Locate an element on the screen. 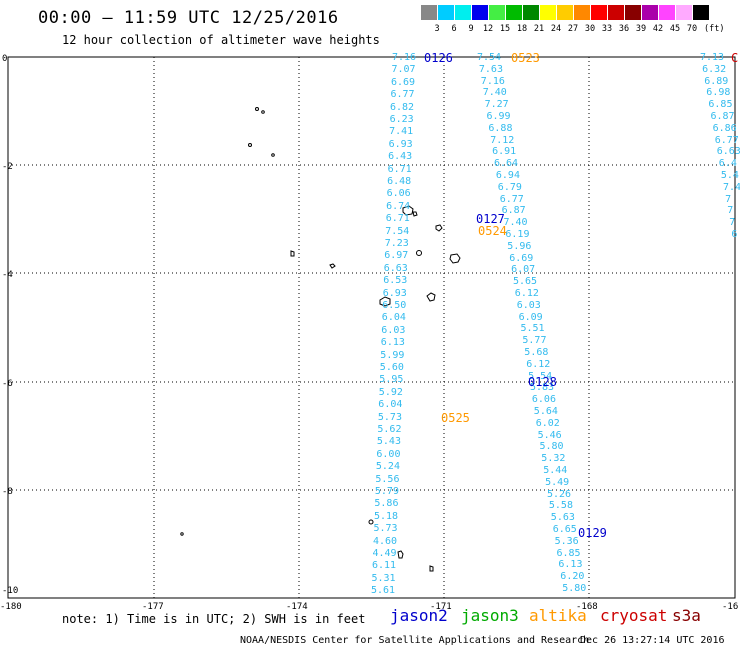  track-a-value: 5.99 is located at coordinates (392, 355).